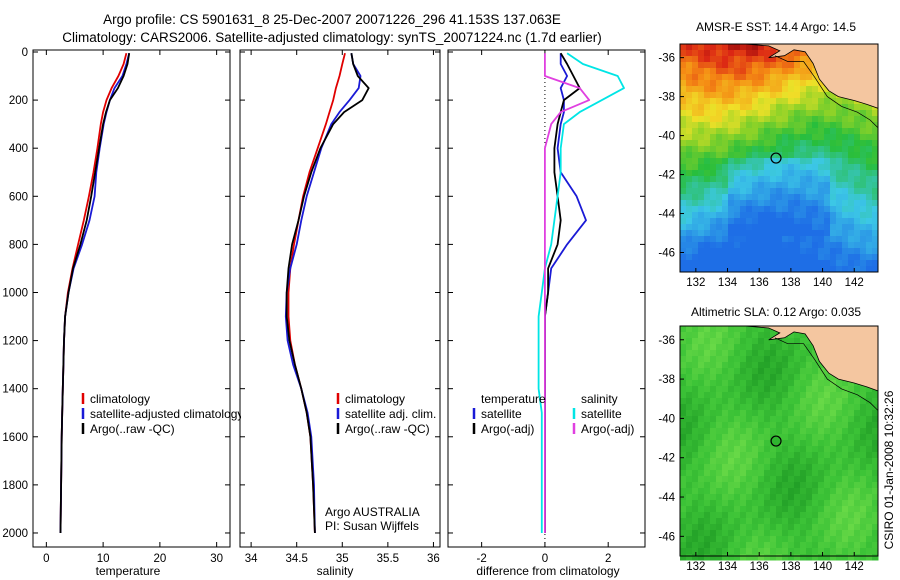 Image resolution: width=900 pixels, height=580 pixels. Describe the element at coordinates (822, 567) in the screenshot. I see `sla-map-x-tick-label: 140` at that location.